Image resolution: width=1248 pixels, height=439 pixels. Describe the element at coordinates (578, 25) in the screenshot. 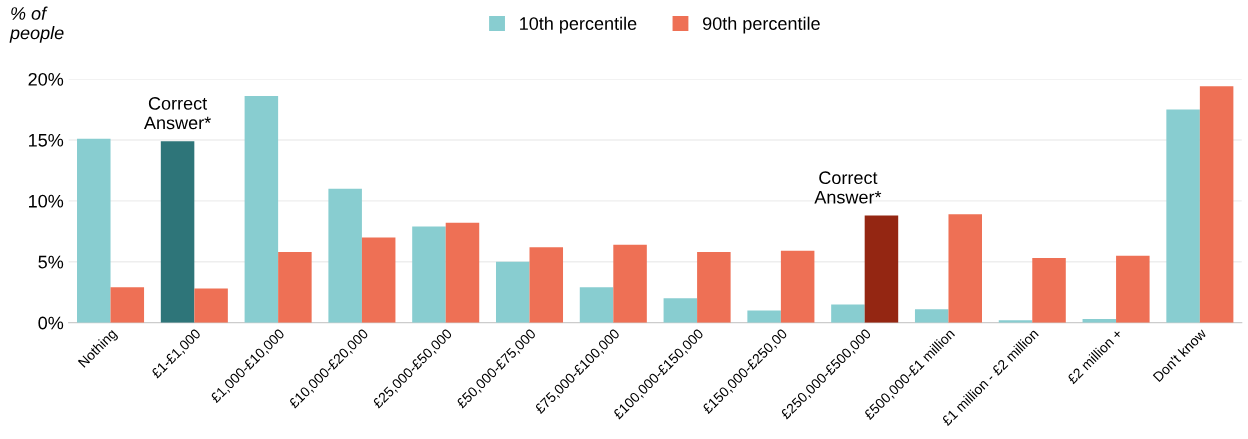

I see `legend-label: 10th percentile` at that location.